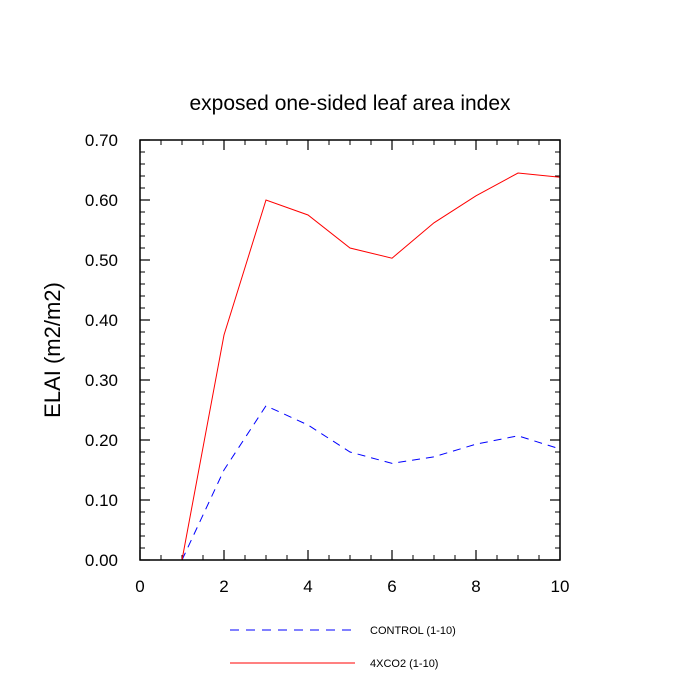 The image size is (700, 700). I want to click on y-tick-label: 0.40, so click(101, 320).